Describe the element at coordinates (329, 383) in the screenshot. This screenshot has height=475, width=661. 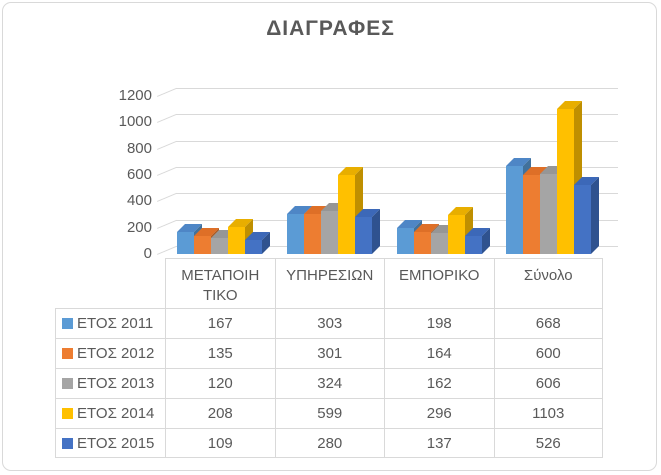
I see `table-value-cell: 324` at that location.